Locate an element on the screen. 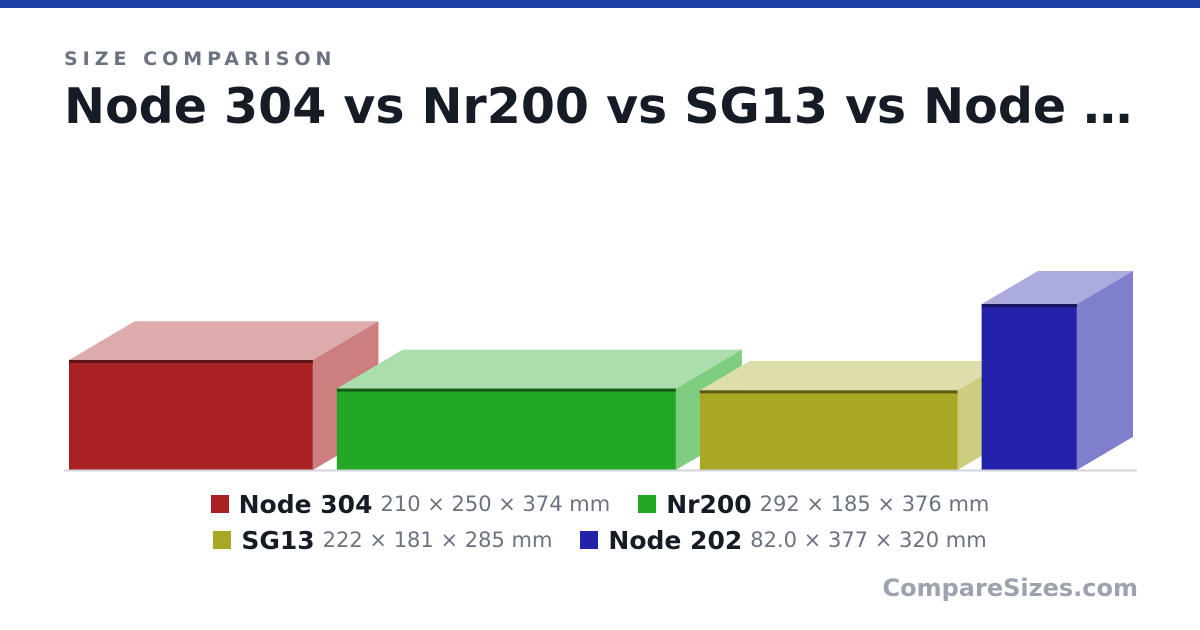 This screenshot has width=1200, height=630. top-accent-bar is located at coordinates (600, 4).